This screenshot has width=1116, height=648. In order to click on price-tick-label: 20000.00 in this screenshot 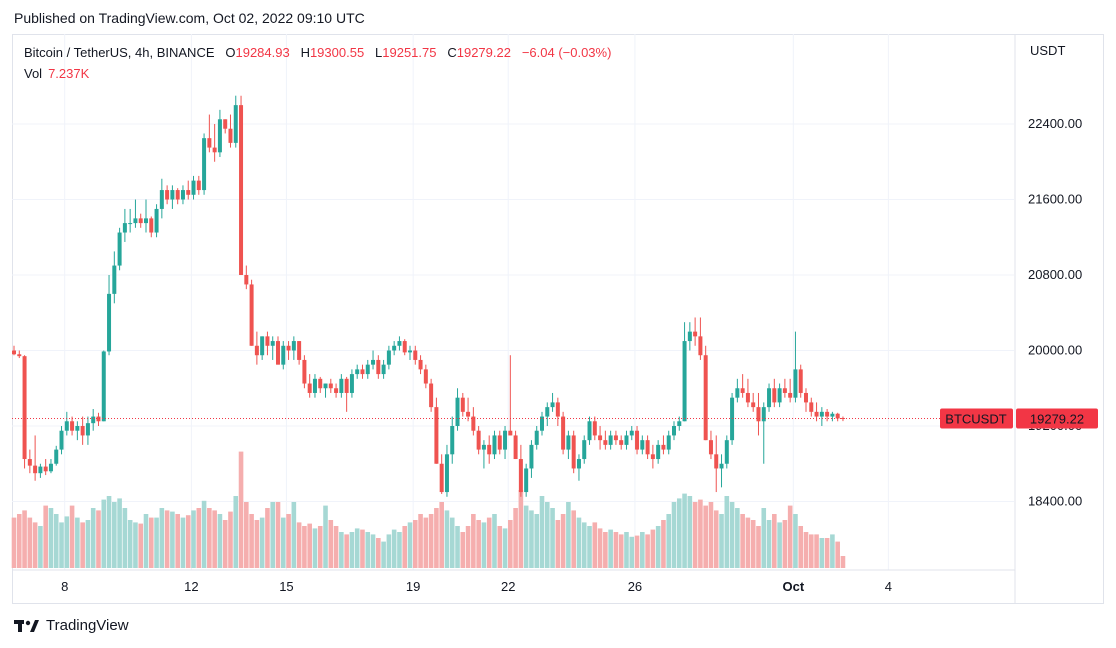, I will do `click(1055, 350)`.